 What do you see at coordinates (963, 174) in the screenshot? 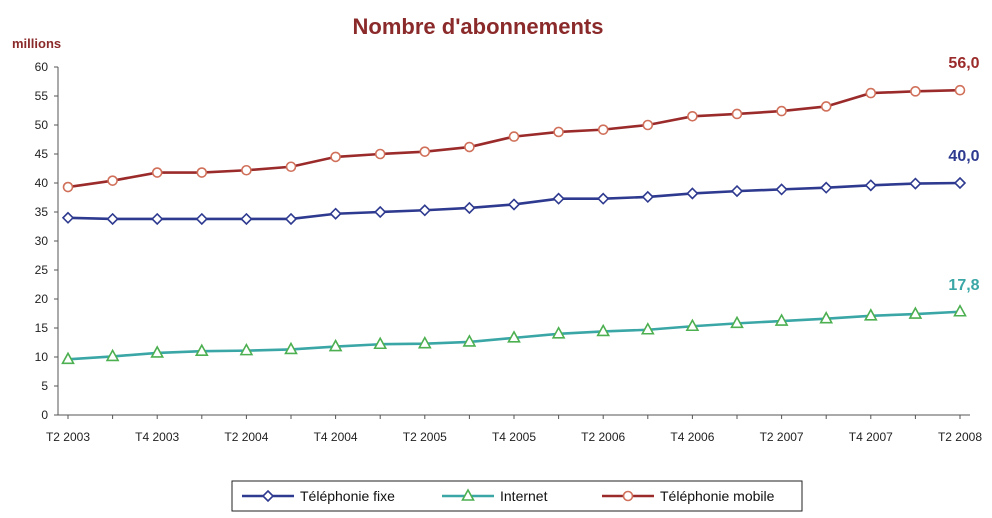
I see `end-labels: 40,0 17,8 56,0` at bounding box center [963, 174].